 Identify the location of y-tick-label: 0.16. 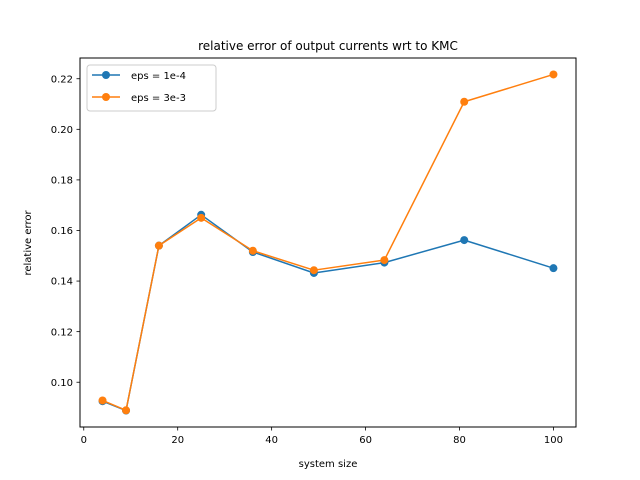
(62, 231).